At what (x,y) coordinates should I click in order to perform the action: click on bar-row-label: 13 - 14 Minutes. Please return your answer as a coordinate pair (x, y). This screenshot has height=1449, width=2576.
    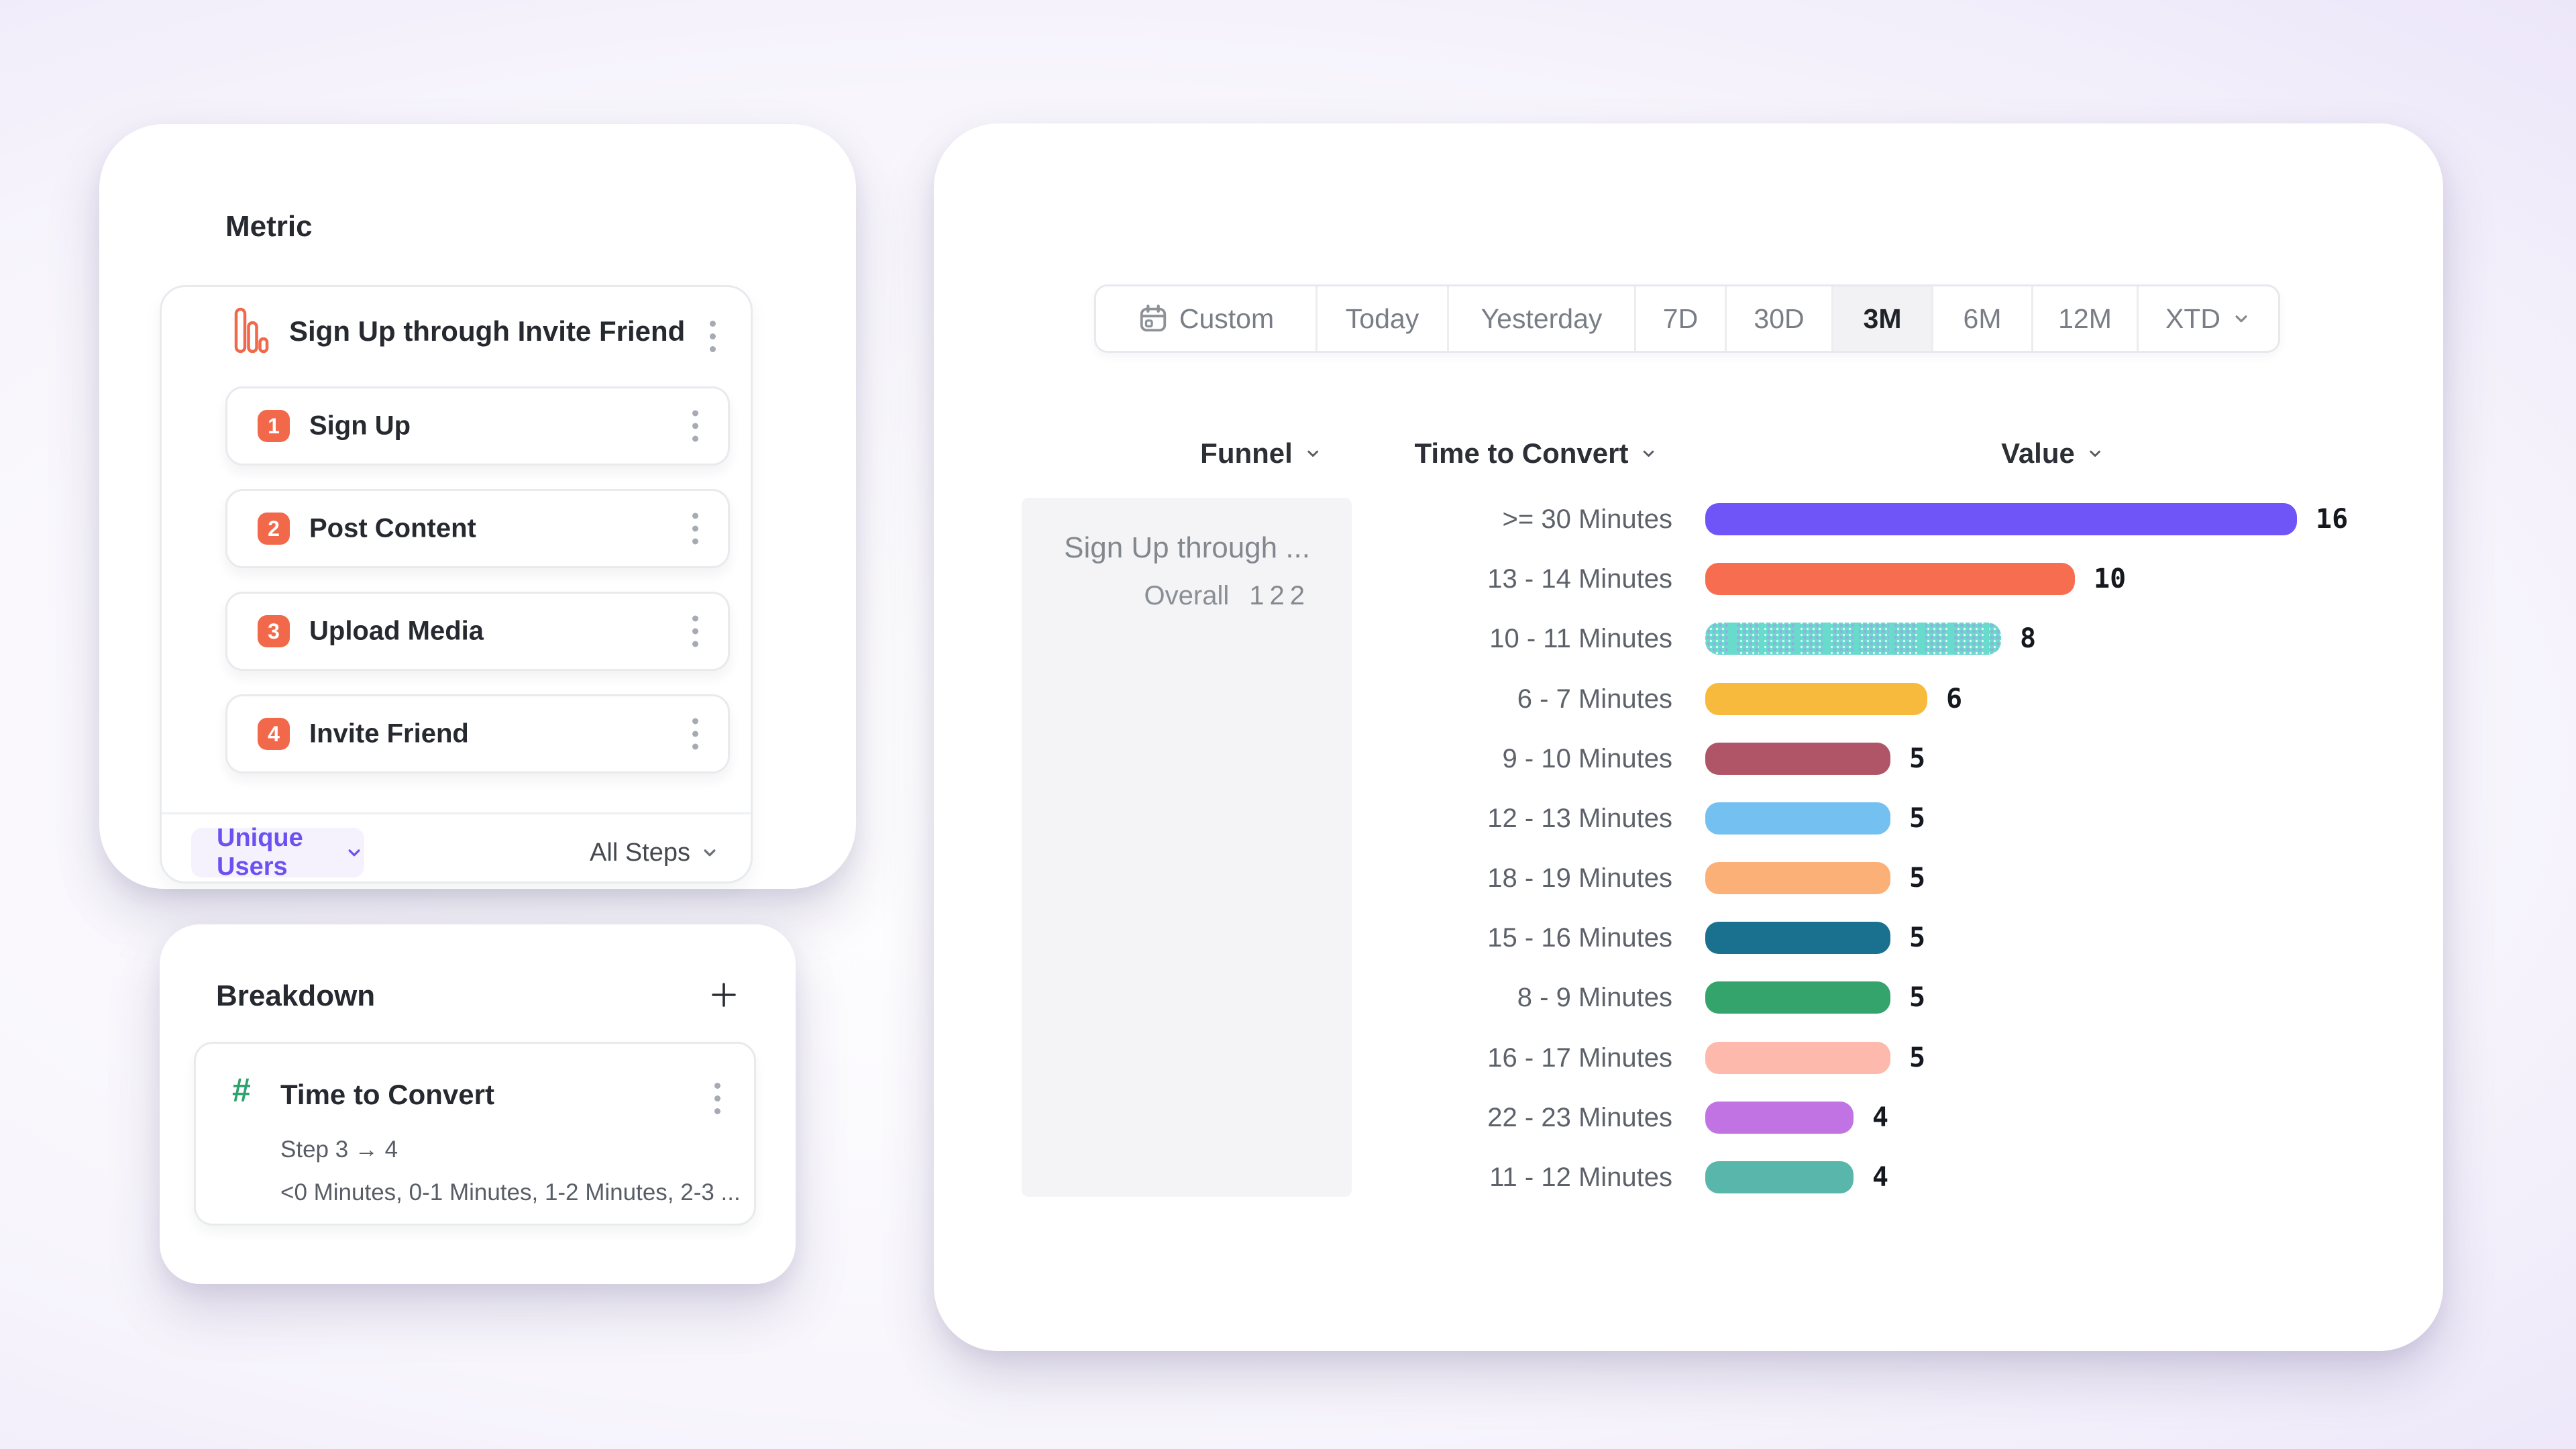
    Looking at the image, I should click on (1579, 579).